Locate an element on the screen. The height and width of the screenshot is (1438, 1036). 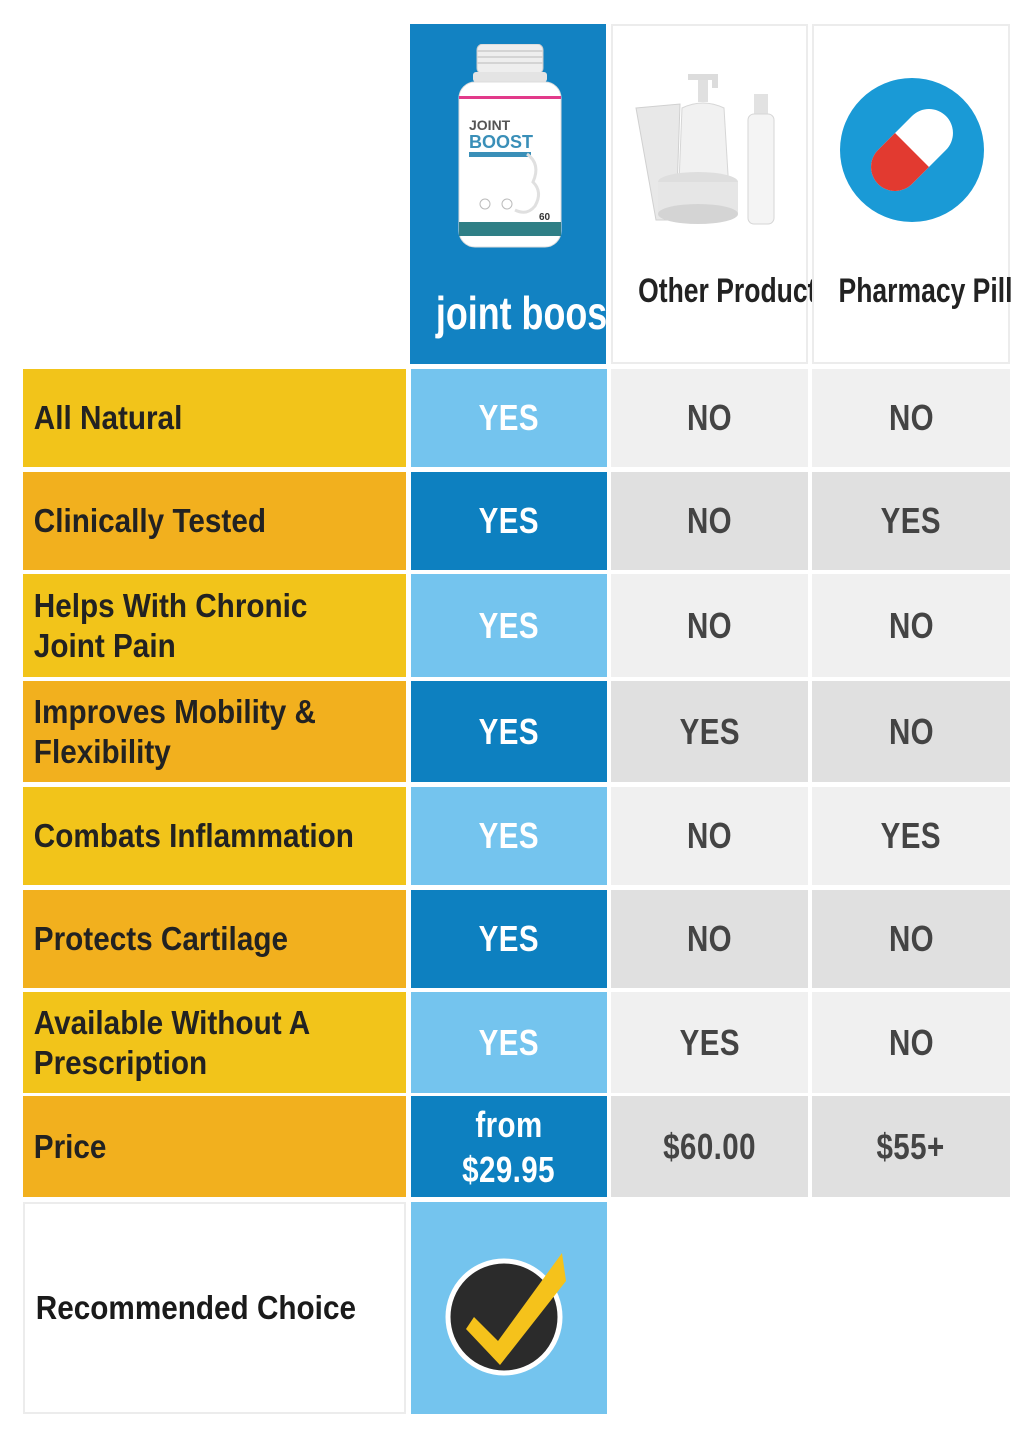
other-product-price: $60.00 is located at coordinates (709, 1146).